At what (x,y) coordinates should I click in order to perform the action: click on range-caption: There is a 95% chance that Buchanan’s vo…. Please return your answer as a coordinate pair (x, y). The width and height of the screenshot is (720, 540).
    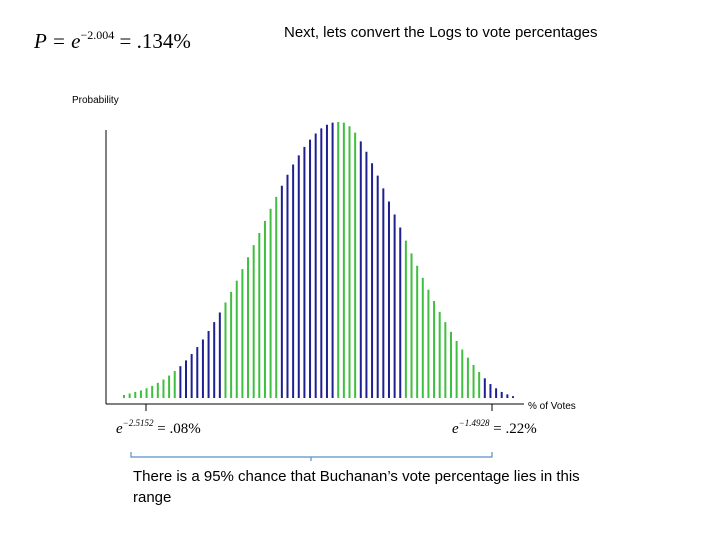
    Looking at the image, I should click on (356, 487).